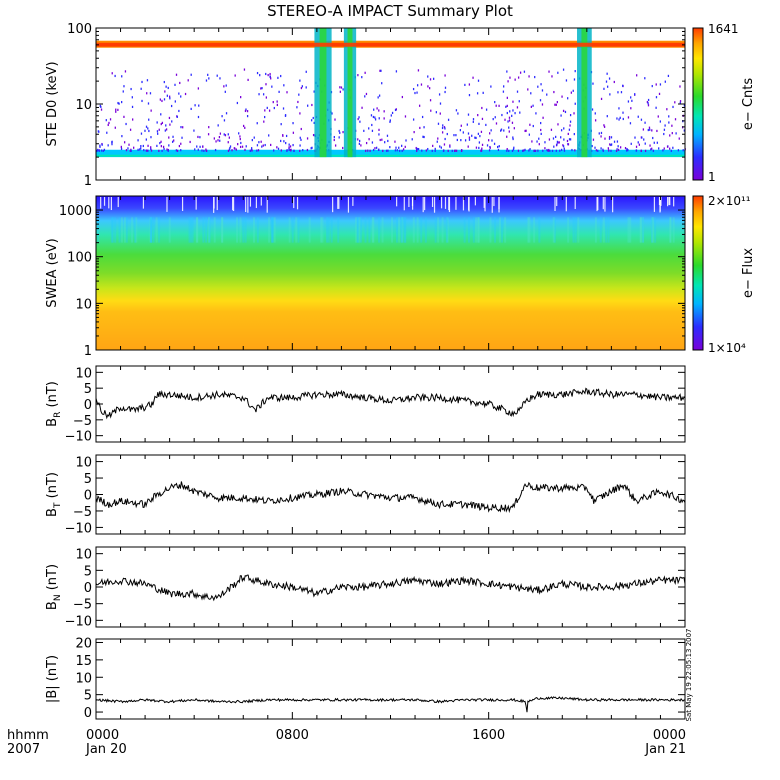 This screenshot has width=780, height=780. Describe the element at coordinates (28, 735) in the screenshot. I see `time-axis-unit-label: hhmm` at that location.